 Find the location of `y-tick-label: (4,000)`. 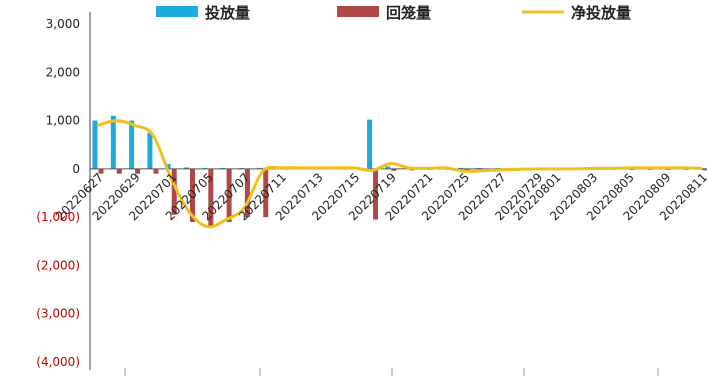

y-tick-label: (4,000) is located at coordinates (58, 362).